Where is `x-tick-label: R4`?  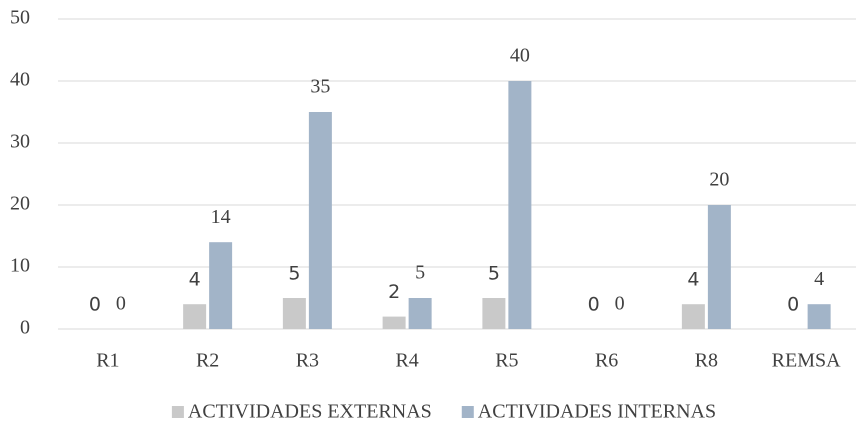
x-tick-label: R4 is located at coordinates (406, 361).